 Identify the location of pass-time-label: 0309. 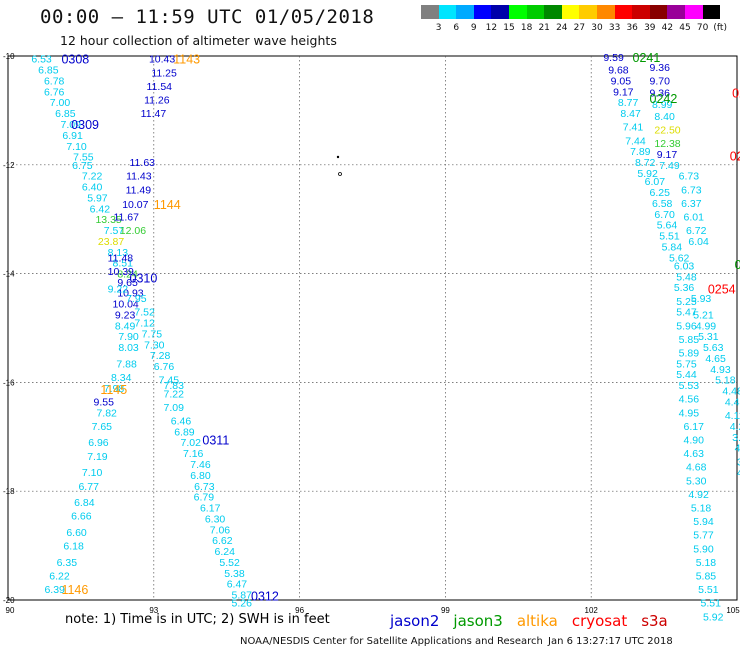
(85, 125).